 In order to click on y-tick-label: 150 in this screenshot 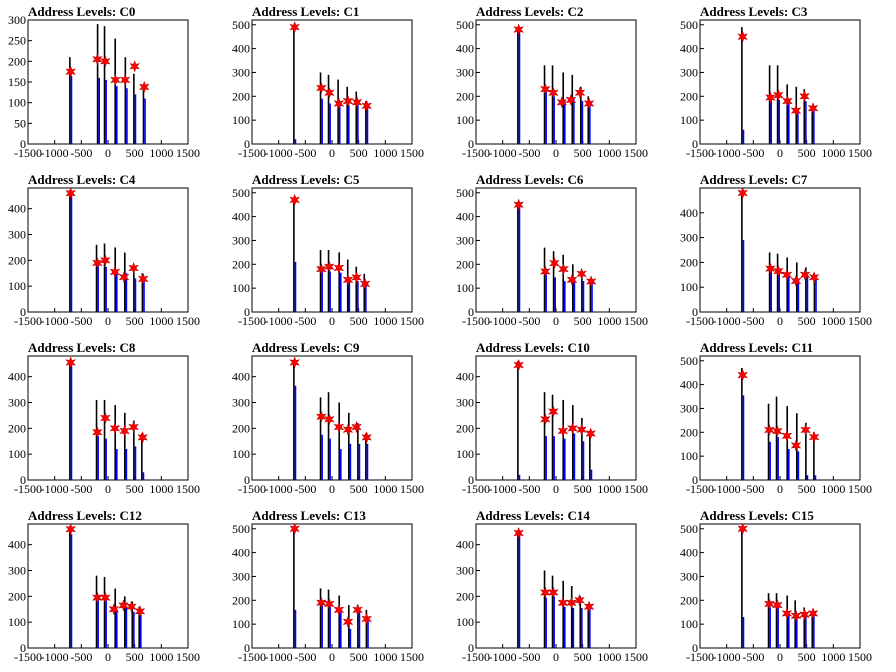, I will do `click(17, 82)`.